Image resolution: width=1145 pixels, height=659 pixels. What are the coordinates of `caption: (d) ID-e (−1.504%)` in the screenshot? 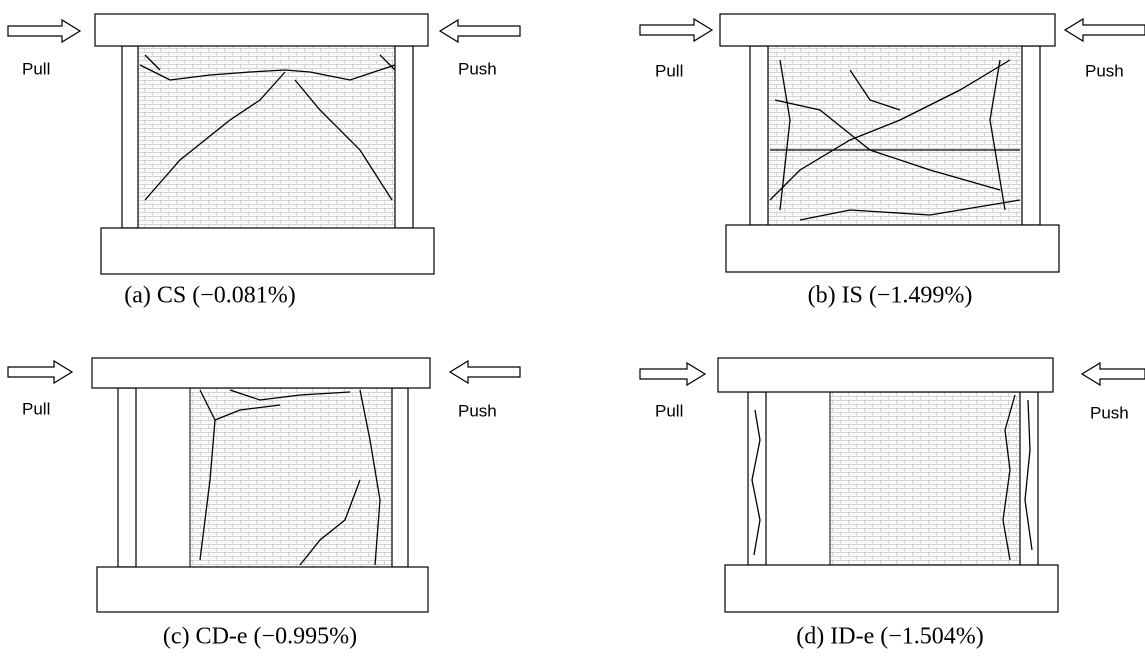 It's located at (889, 637).